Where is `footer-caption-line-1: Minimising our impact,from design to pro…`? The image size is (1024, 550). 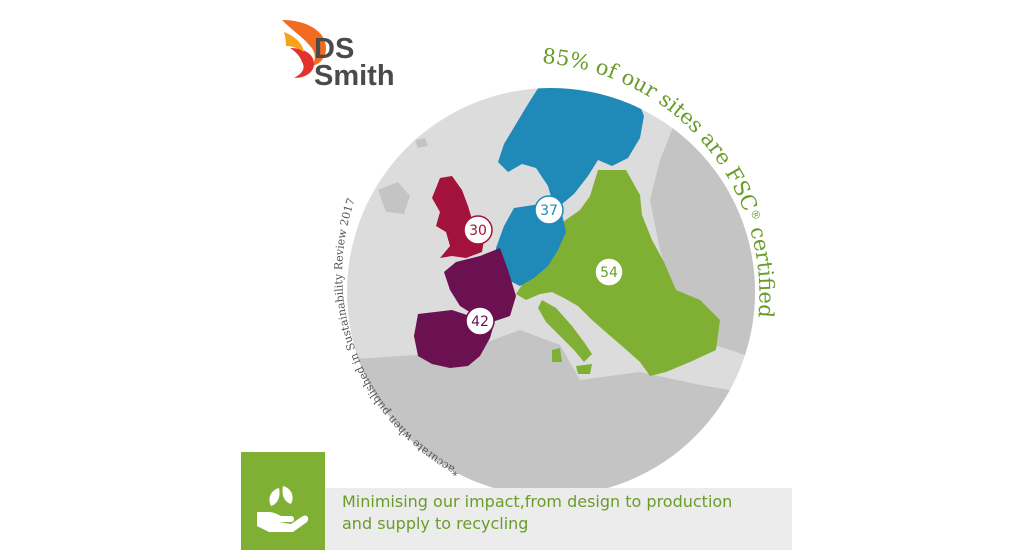
footer-caption-line-1: Minimising our impact,from design to pro… is located at coordinates (537, 501).